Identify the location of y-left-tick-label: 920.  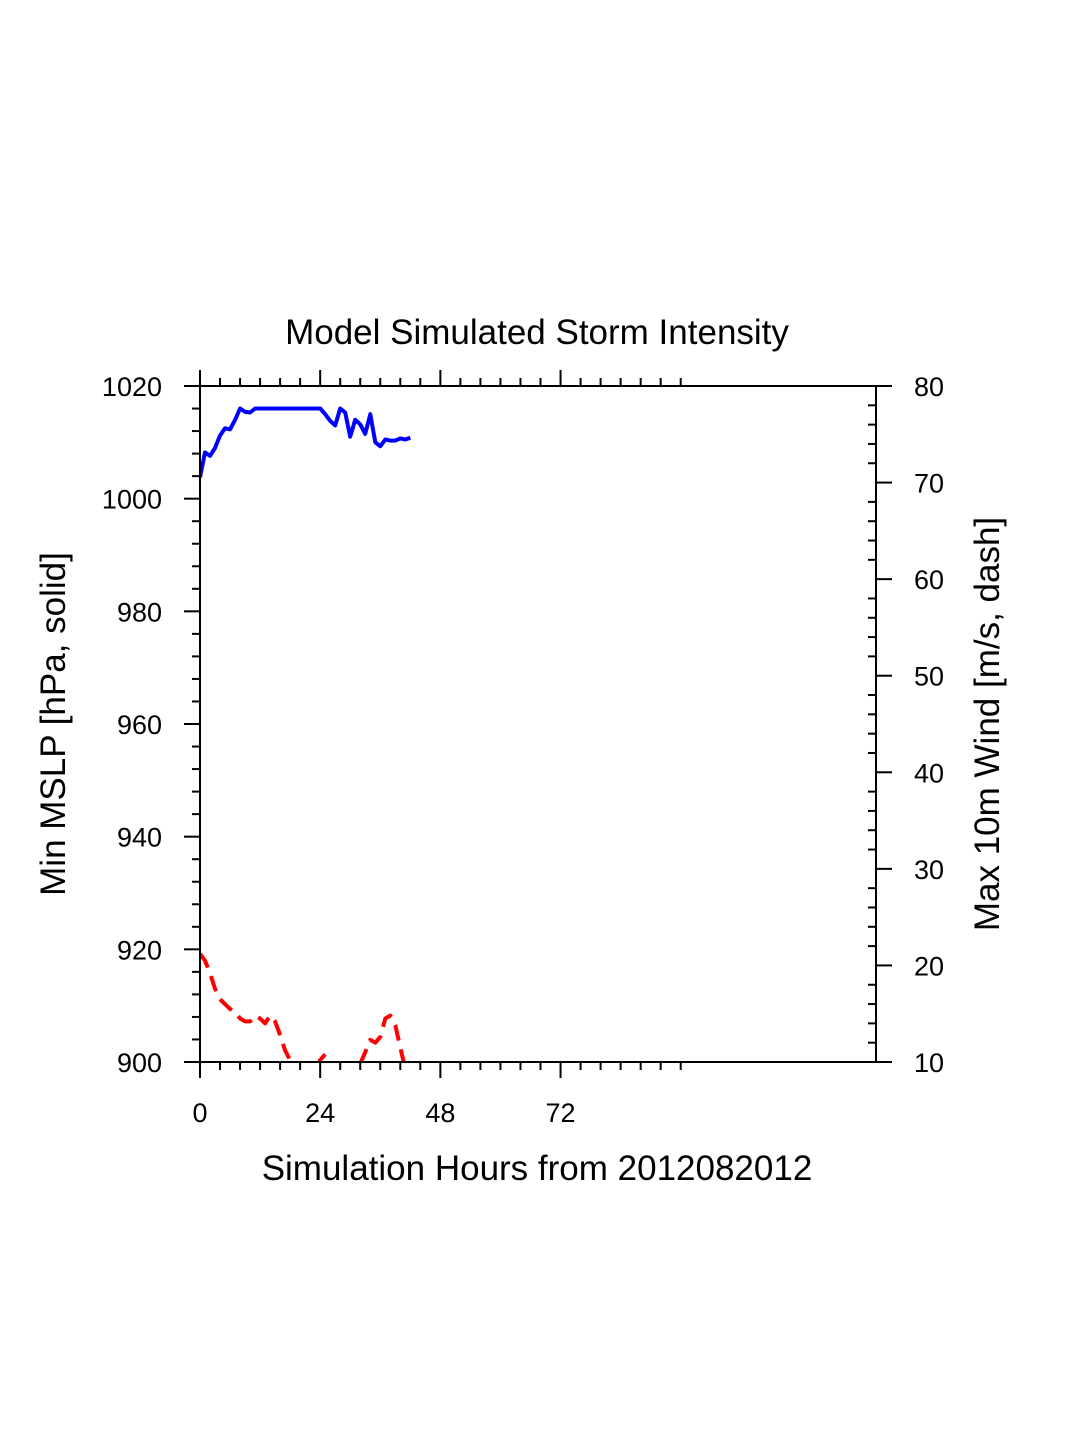
(139, 950).